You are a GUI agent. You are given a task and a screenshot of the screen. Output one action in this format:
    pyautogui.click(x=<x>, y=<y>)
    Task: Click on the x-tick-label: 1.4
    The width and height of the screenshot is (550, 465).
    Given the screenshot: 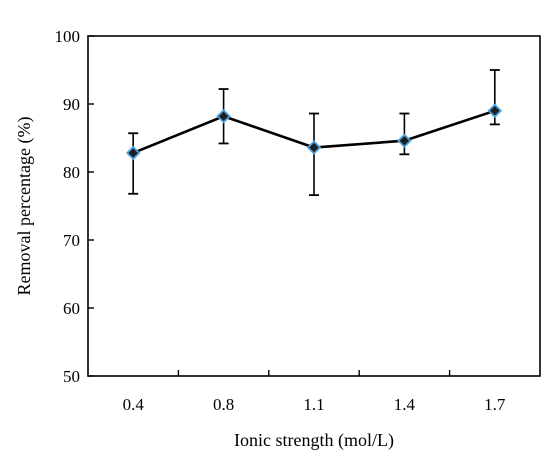 What is the action you would take?
    pyautogui.click(x=405, y=404)
    